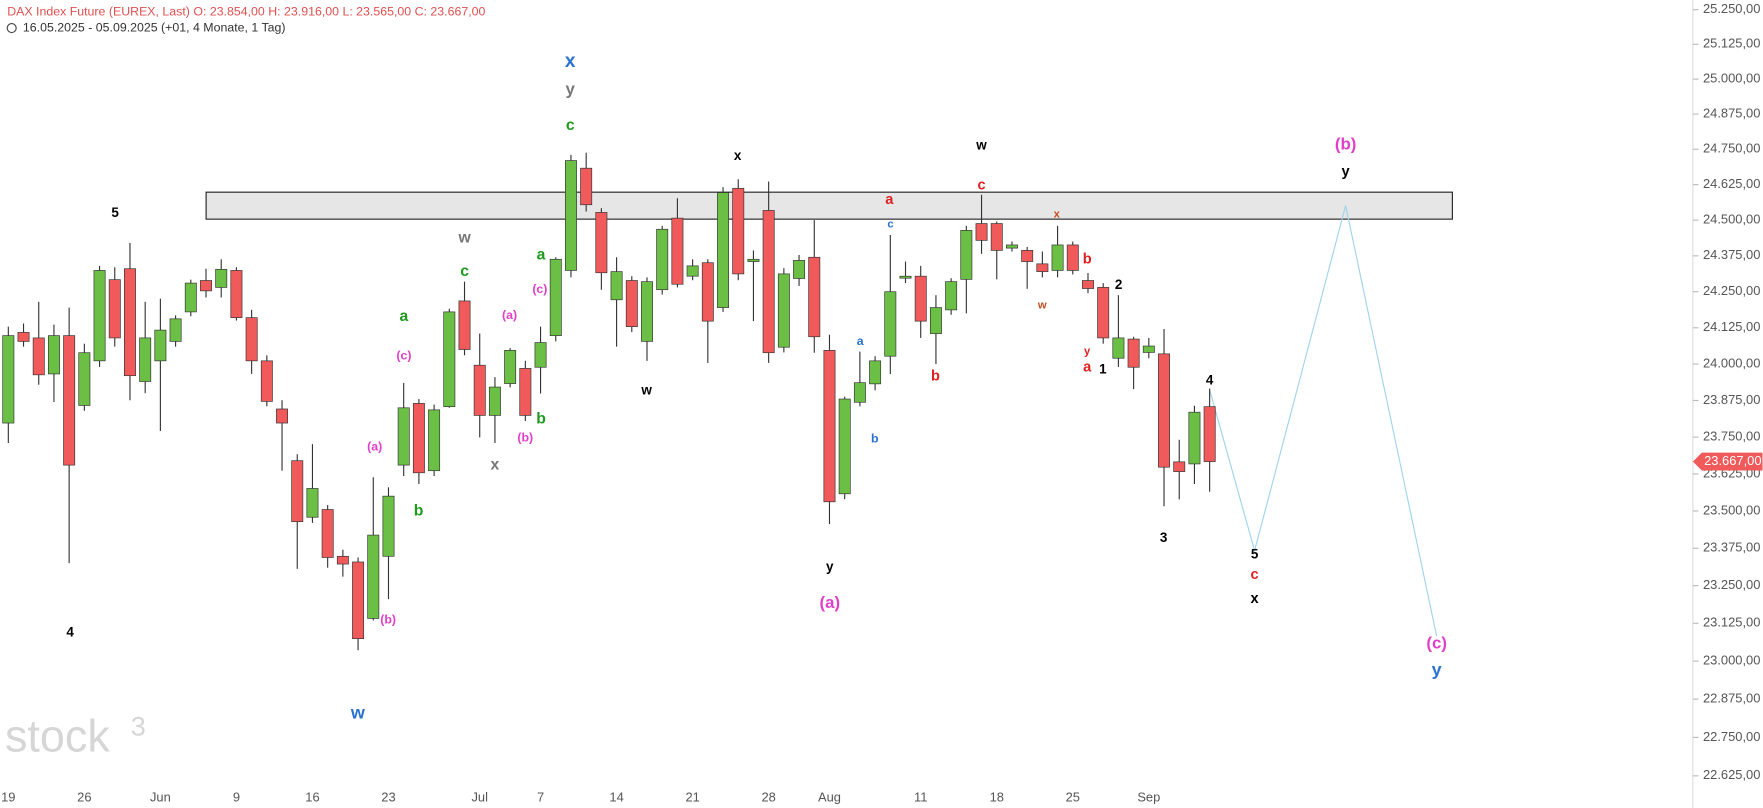 The width and height of the screenshot is (1763, 808). Describe the element at coordinates (1731, 254) in the screenshot. I see `y-tick-label: 24.375,00` at that location.